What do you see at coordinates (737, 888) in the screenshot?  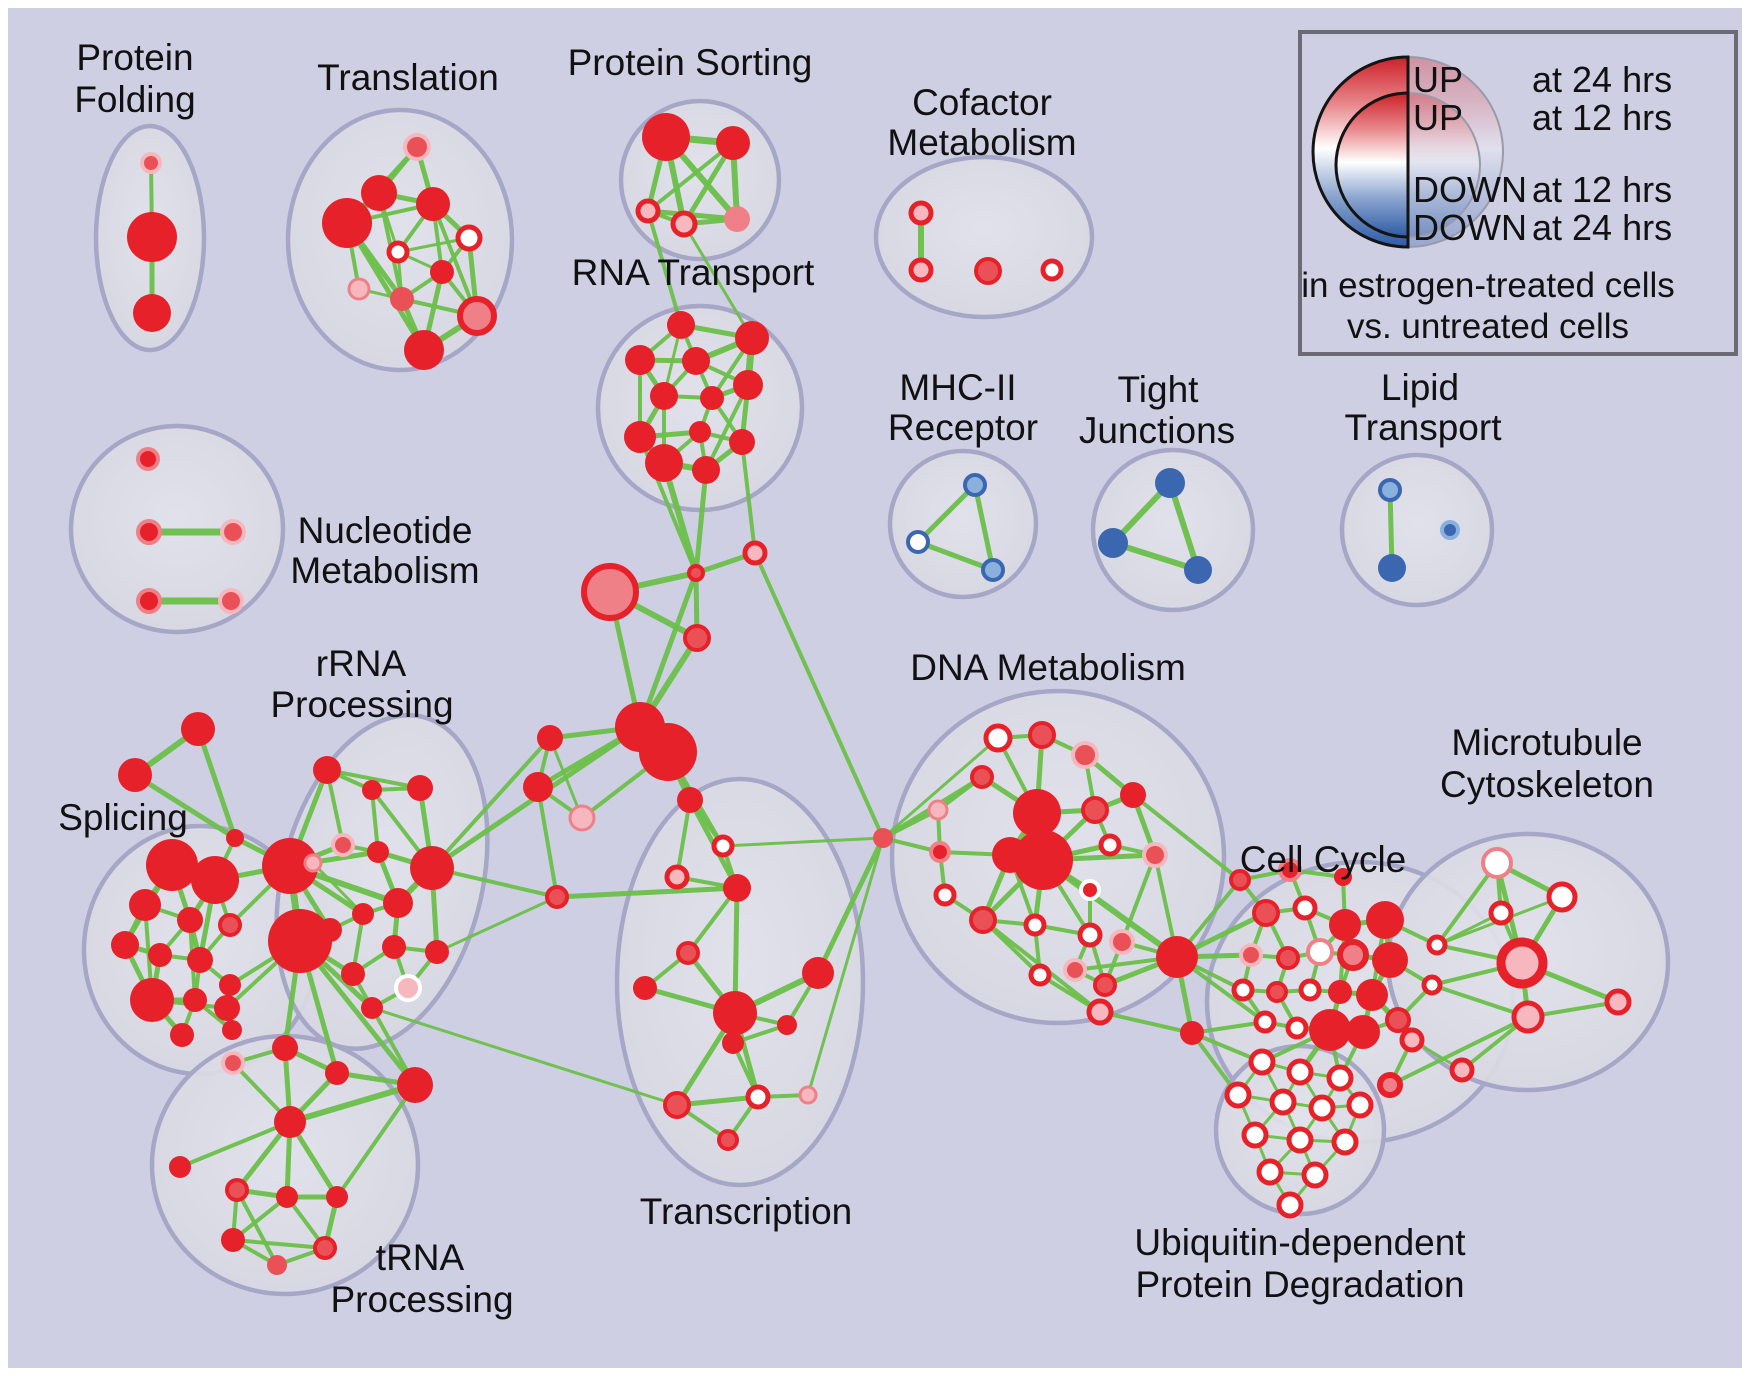 I see `gene-node-tx3` at bounding box center [737, 888].